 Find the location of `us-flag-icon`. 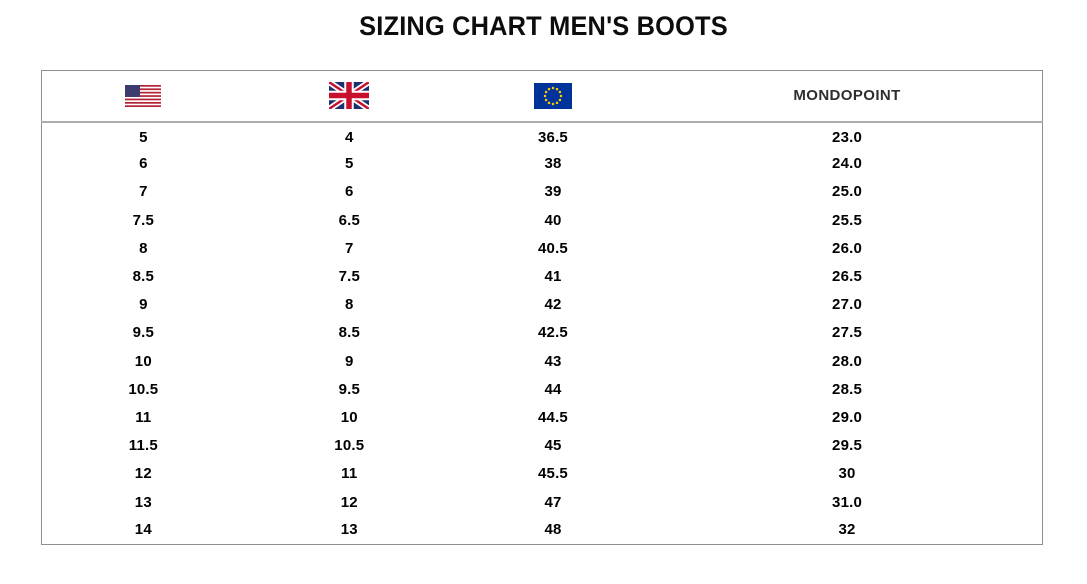

us-flag-icon is located at coordinates (143, 95).